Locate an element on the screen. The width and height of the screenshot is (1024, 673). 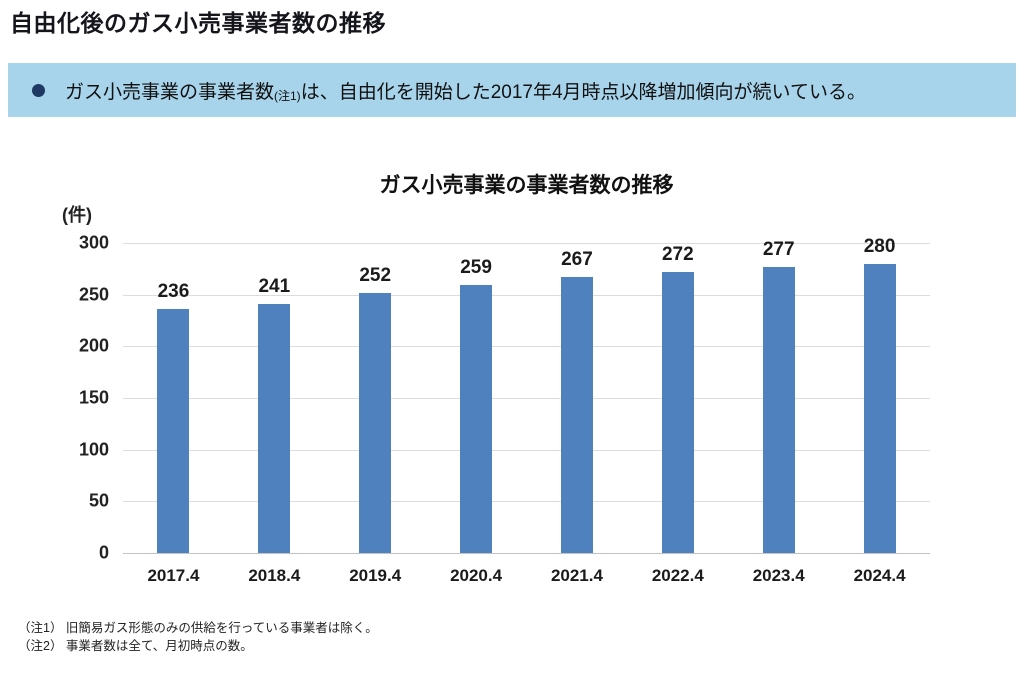
bar-value-label: 241 is located at coordinates (274, 286).